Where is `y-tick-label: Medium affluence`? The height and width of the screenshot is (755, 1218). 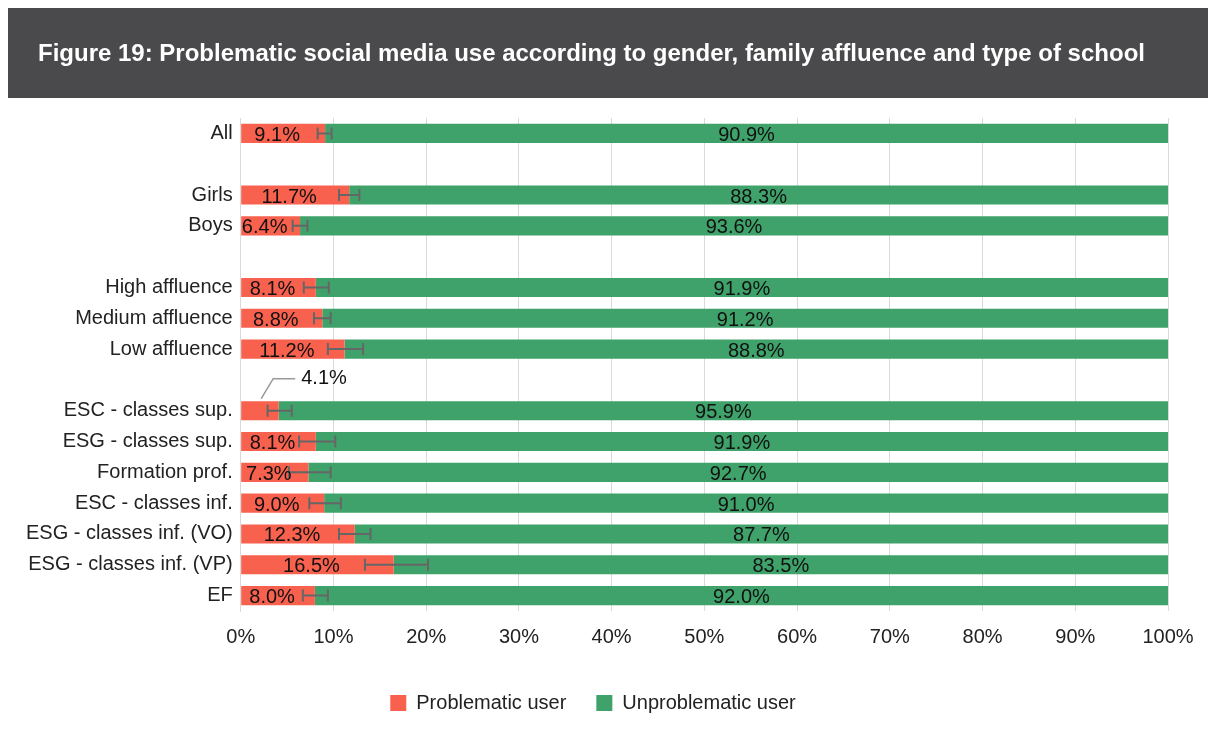
y-tick-label: Medium affluence is located at coordinates (154, 316).